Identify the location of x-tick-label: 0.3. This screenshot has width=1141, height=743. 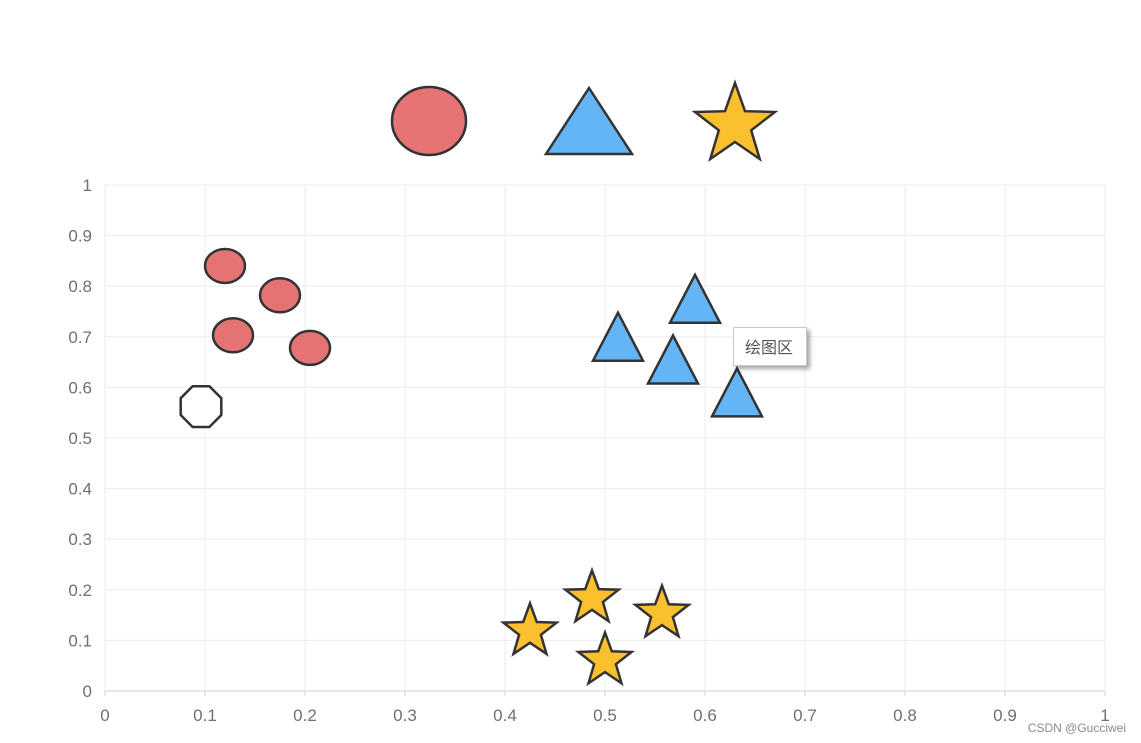
(405, 715).